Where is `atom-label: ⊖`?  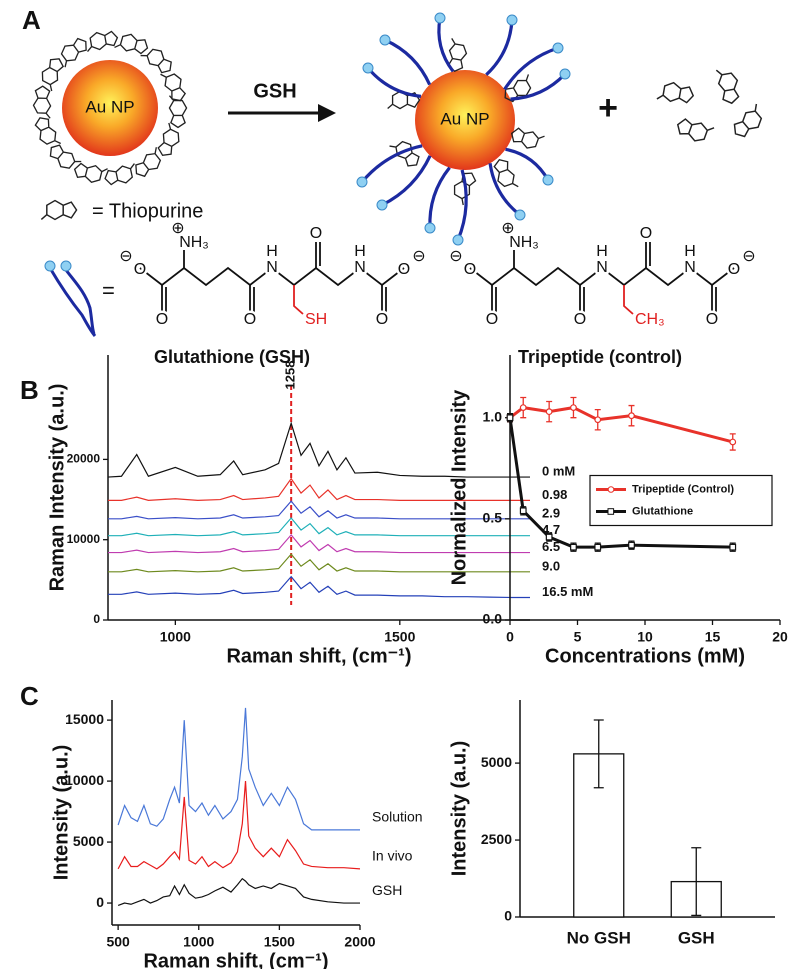
atom-label: ⊖ is located at coordinates (125, 256).